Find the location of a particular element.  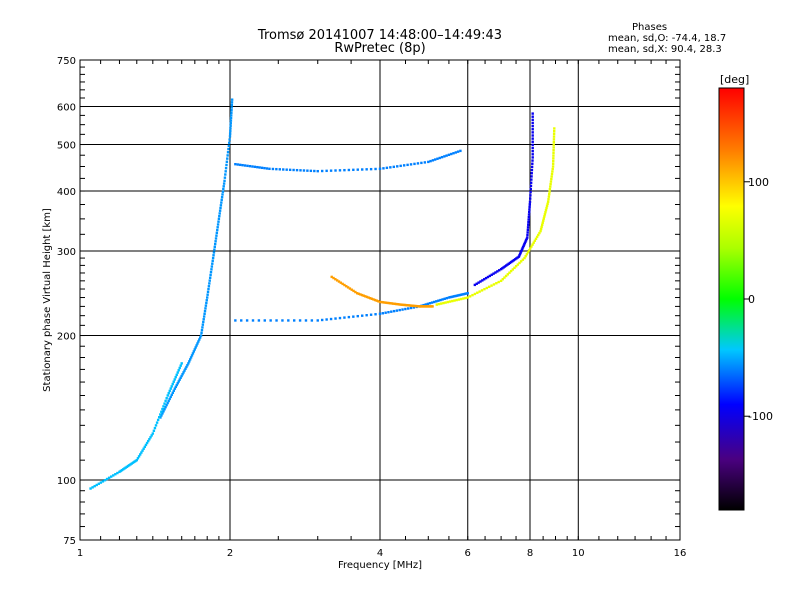

y-tick-label: 100 is located at coordinates (66, 481).